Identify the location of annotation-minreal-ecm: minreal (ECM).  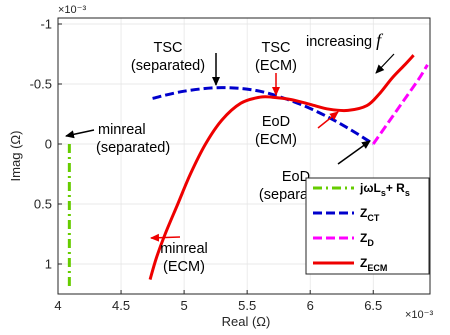
(179, 254).